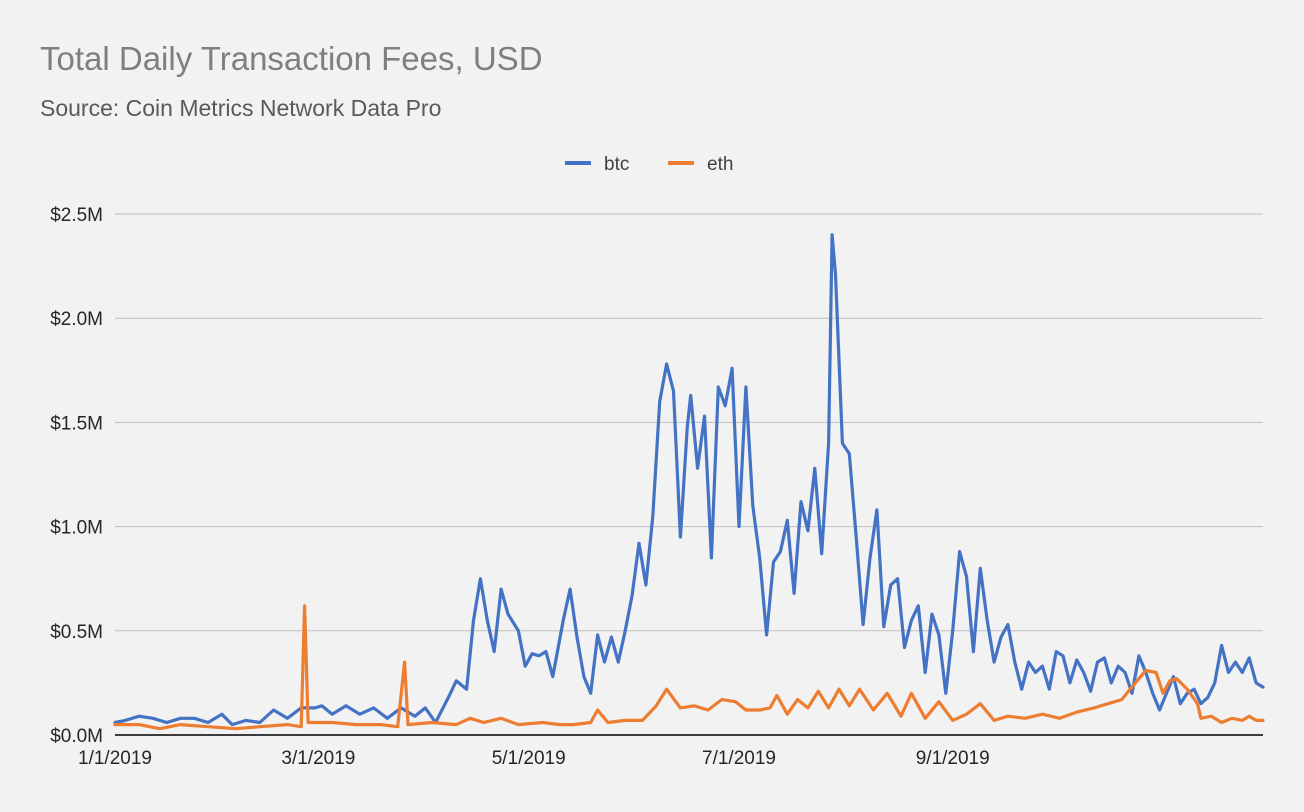 This screenshot has width=1304, height=812. I want to click on y-tick-label: $0.0M, so click(76, 736).